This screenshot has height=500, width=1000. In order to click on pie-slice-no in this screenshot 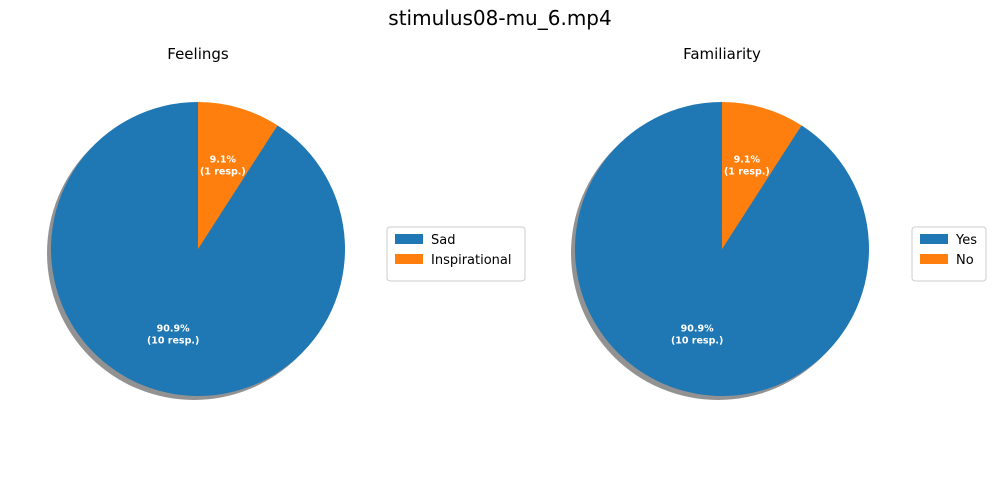, I will do `click(762, 175)`.